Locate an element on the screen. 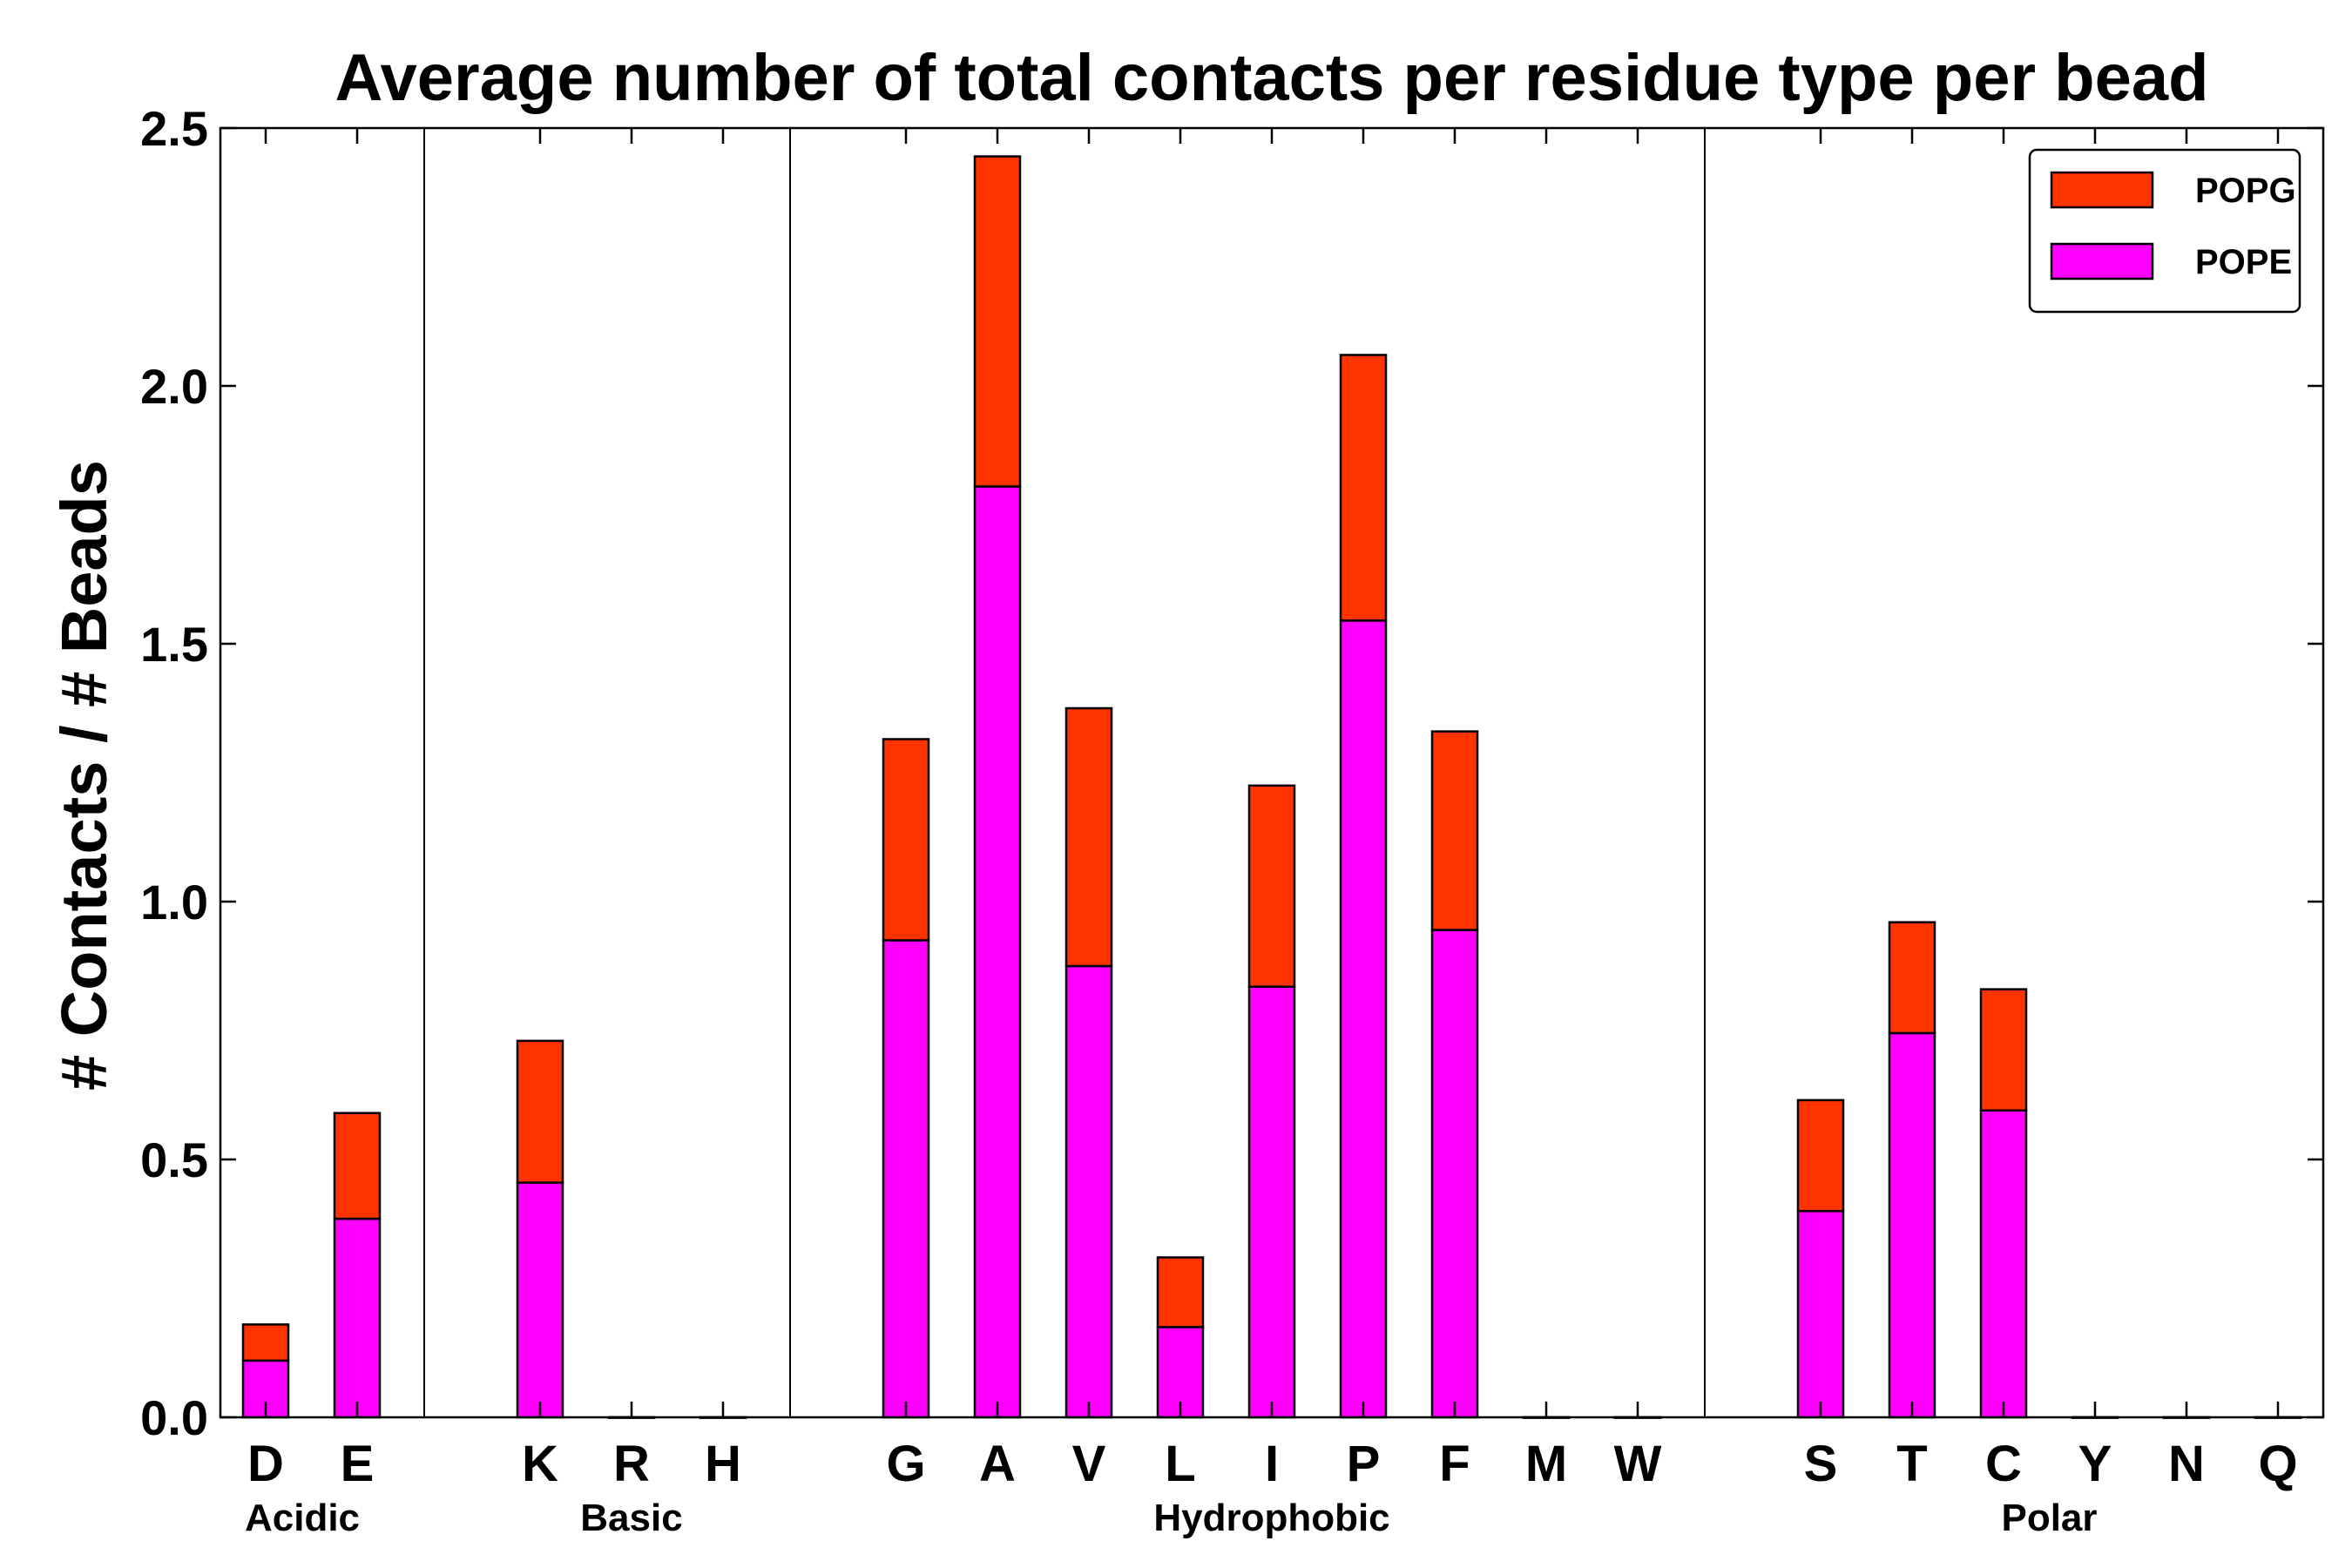 Image resolution: width=2352 pixels, height=1568 pixels. bar-G-popg is located at coordinates (906, 840).